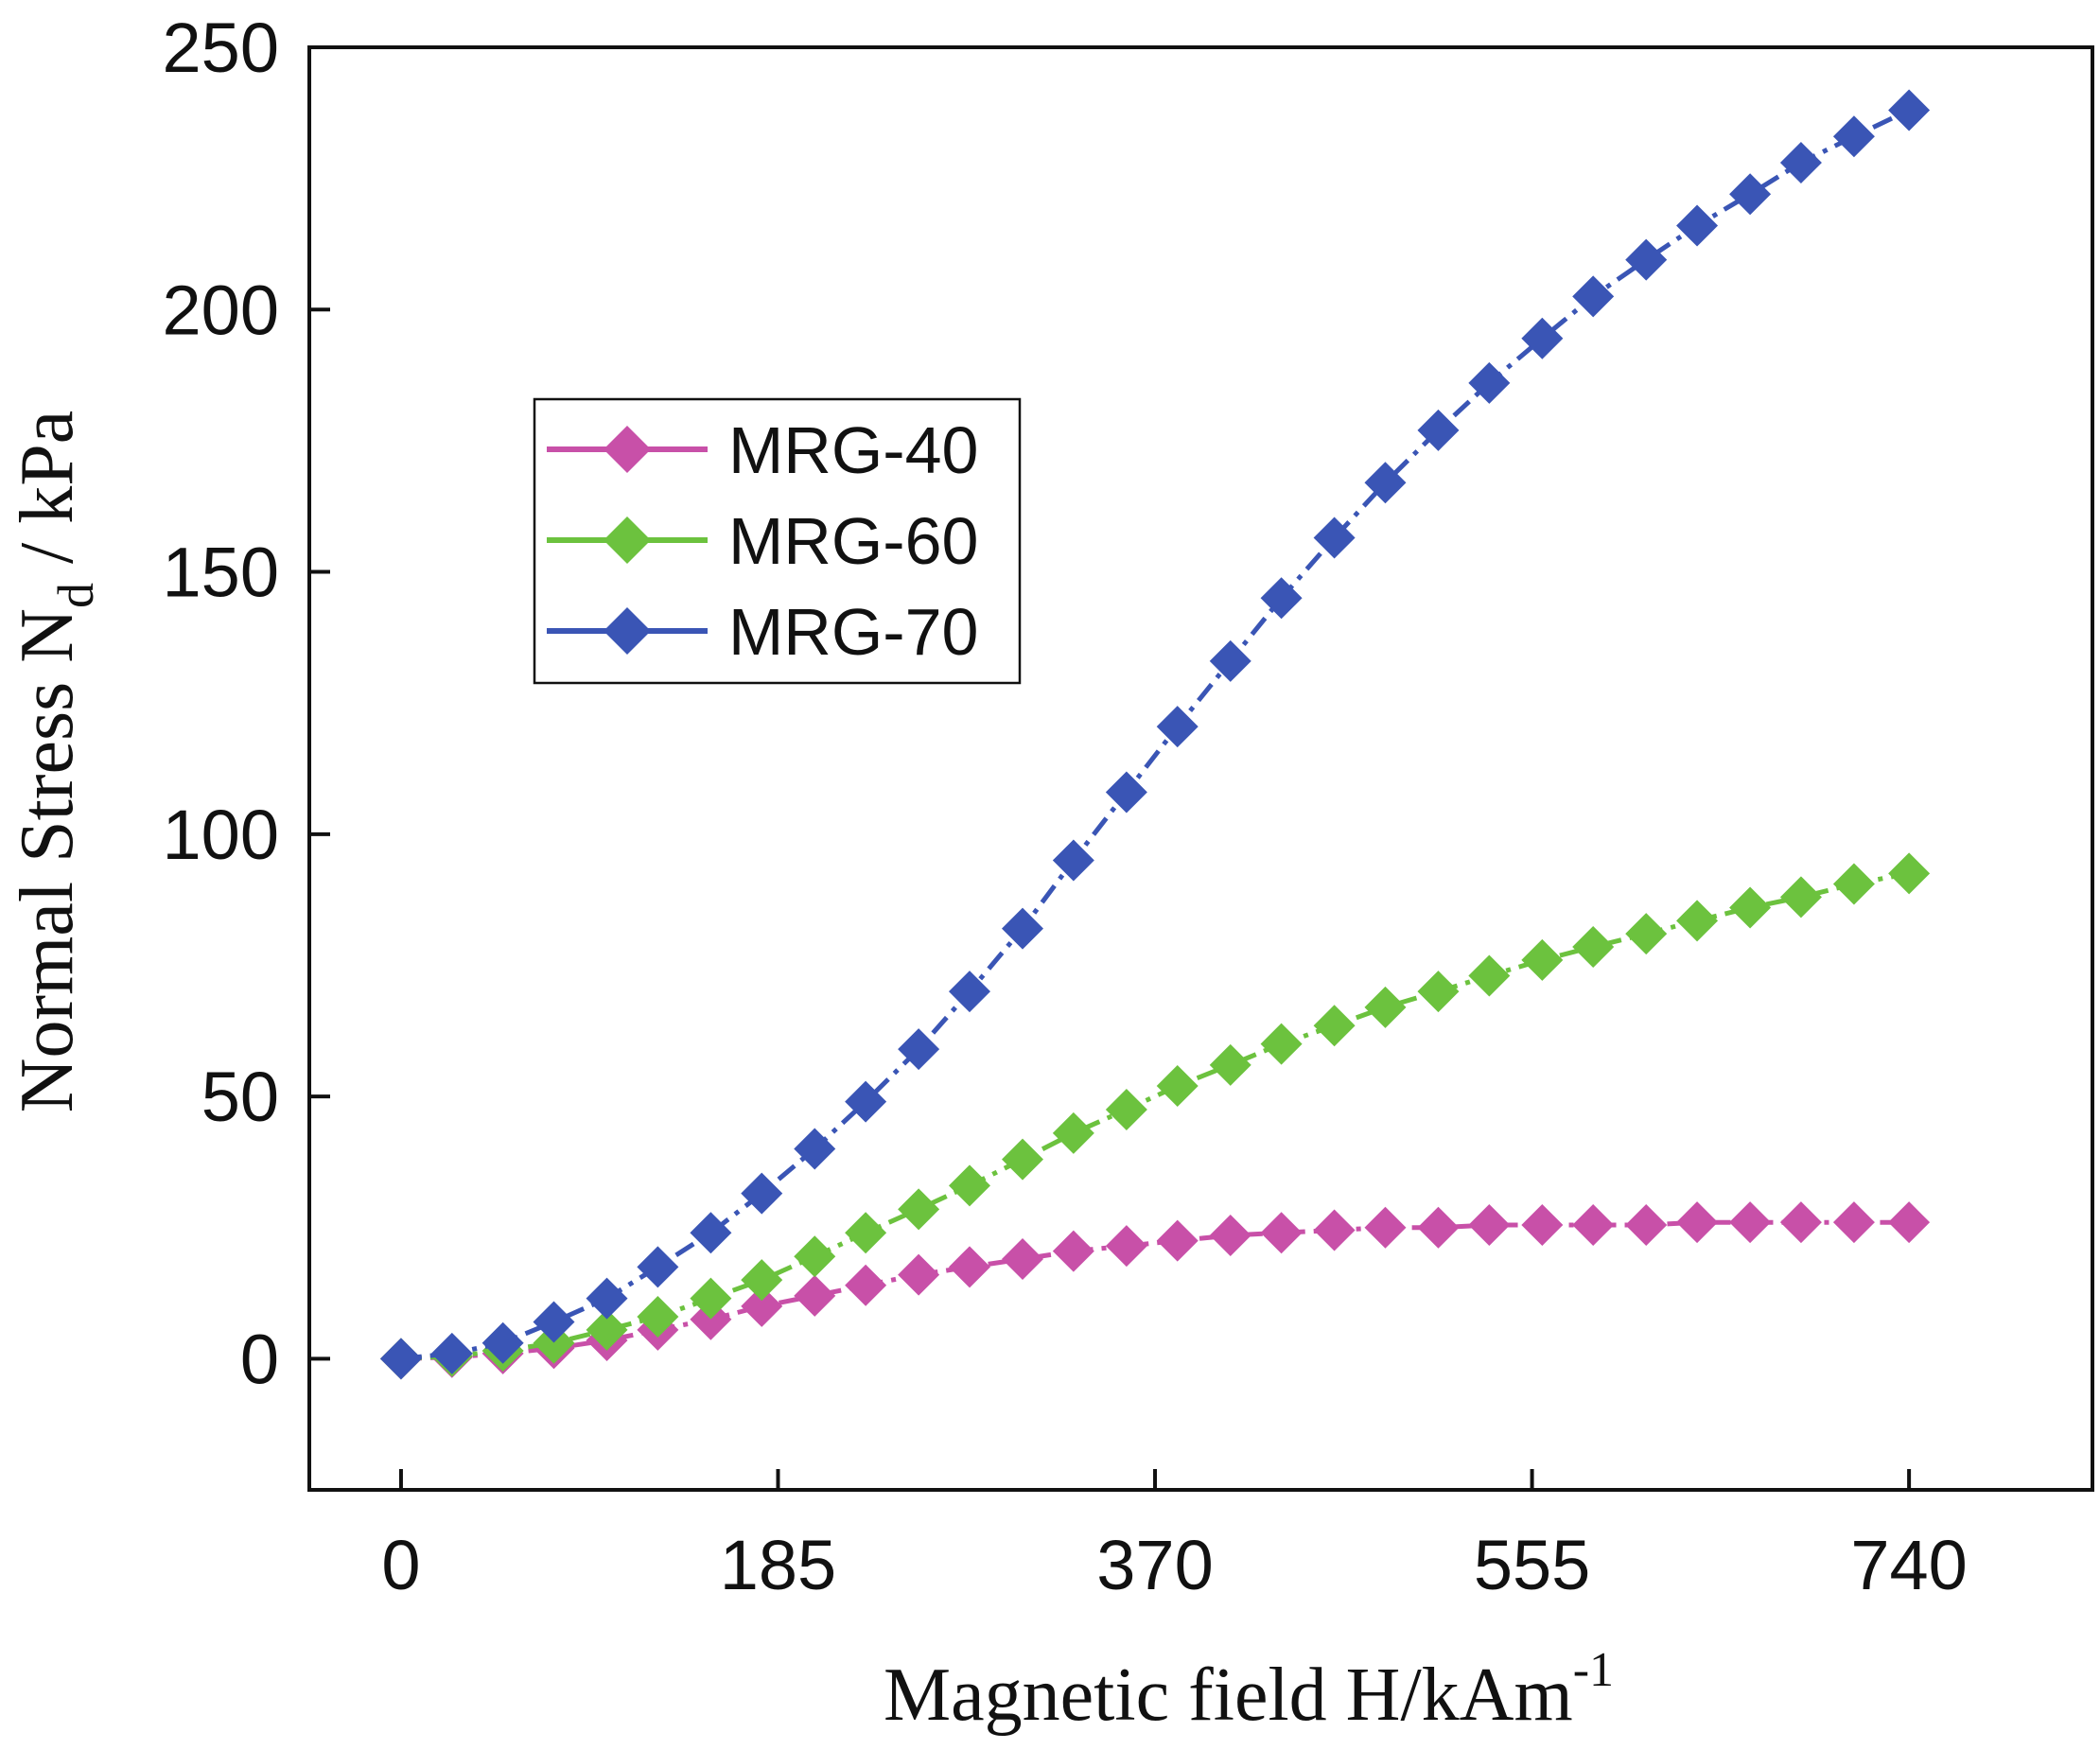  What do you see at coordinates (1154, 1565) in the screenshot?
I see `x-tick-label: 370` at bounding box center [1154, 1565].